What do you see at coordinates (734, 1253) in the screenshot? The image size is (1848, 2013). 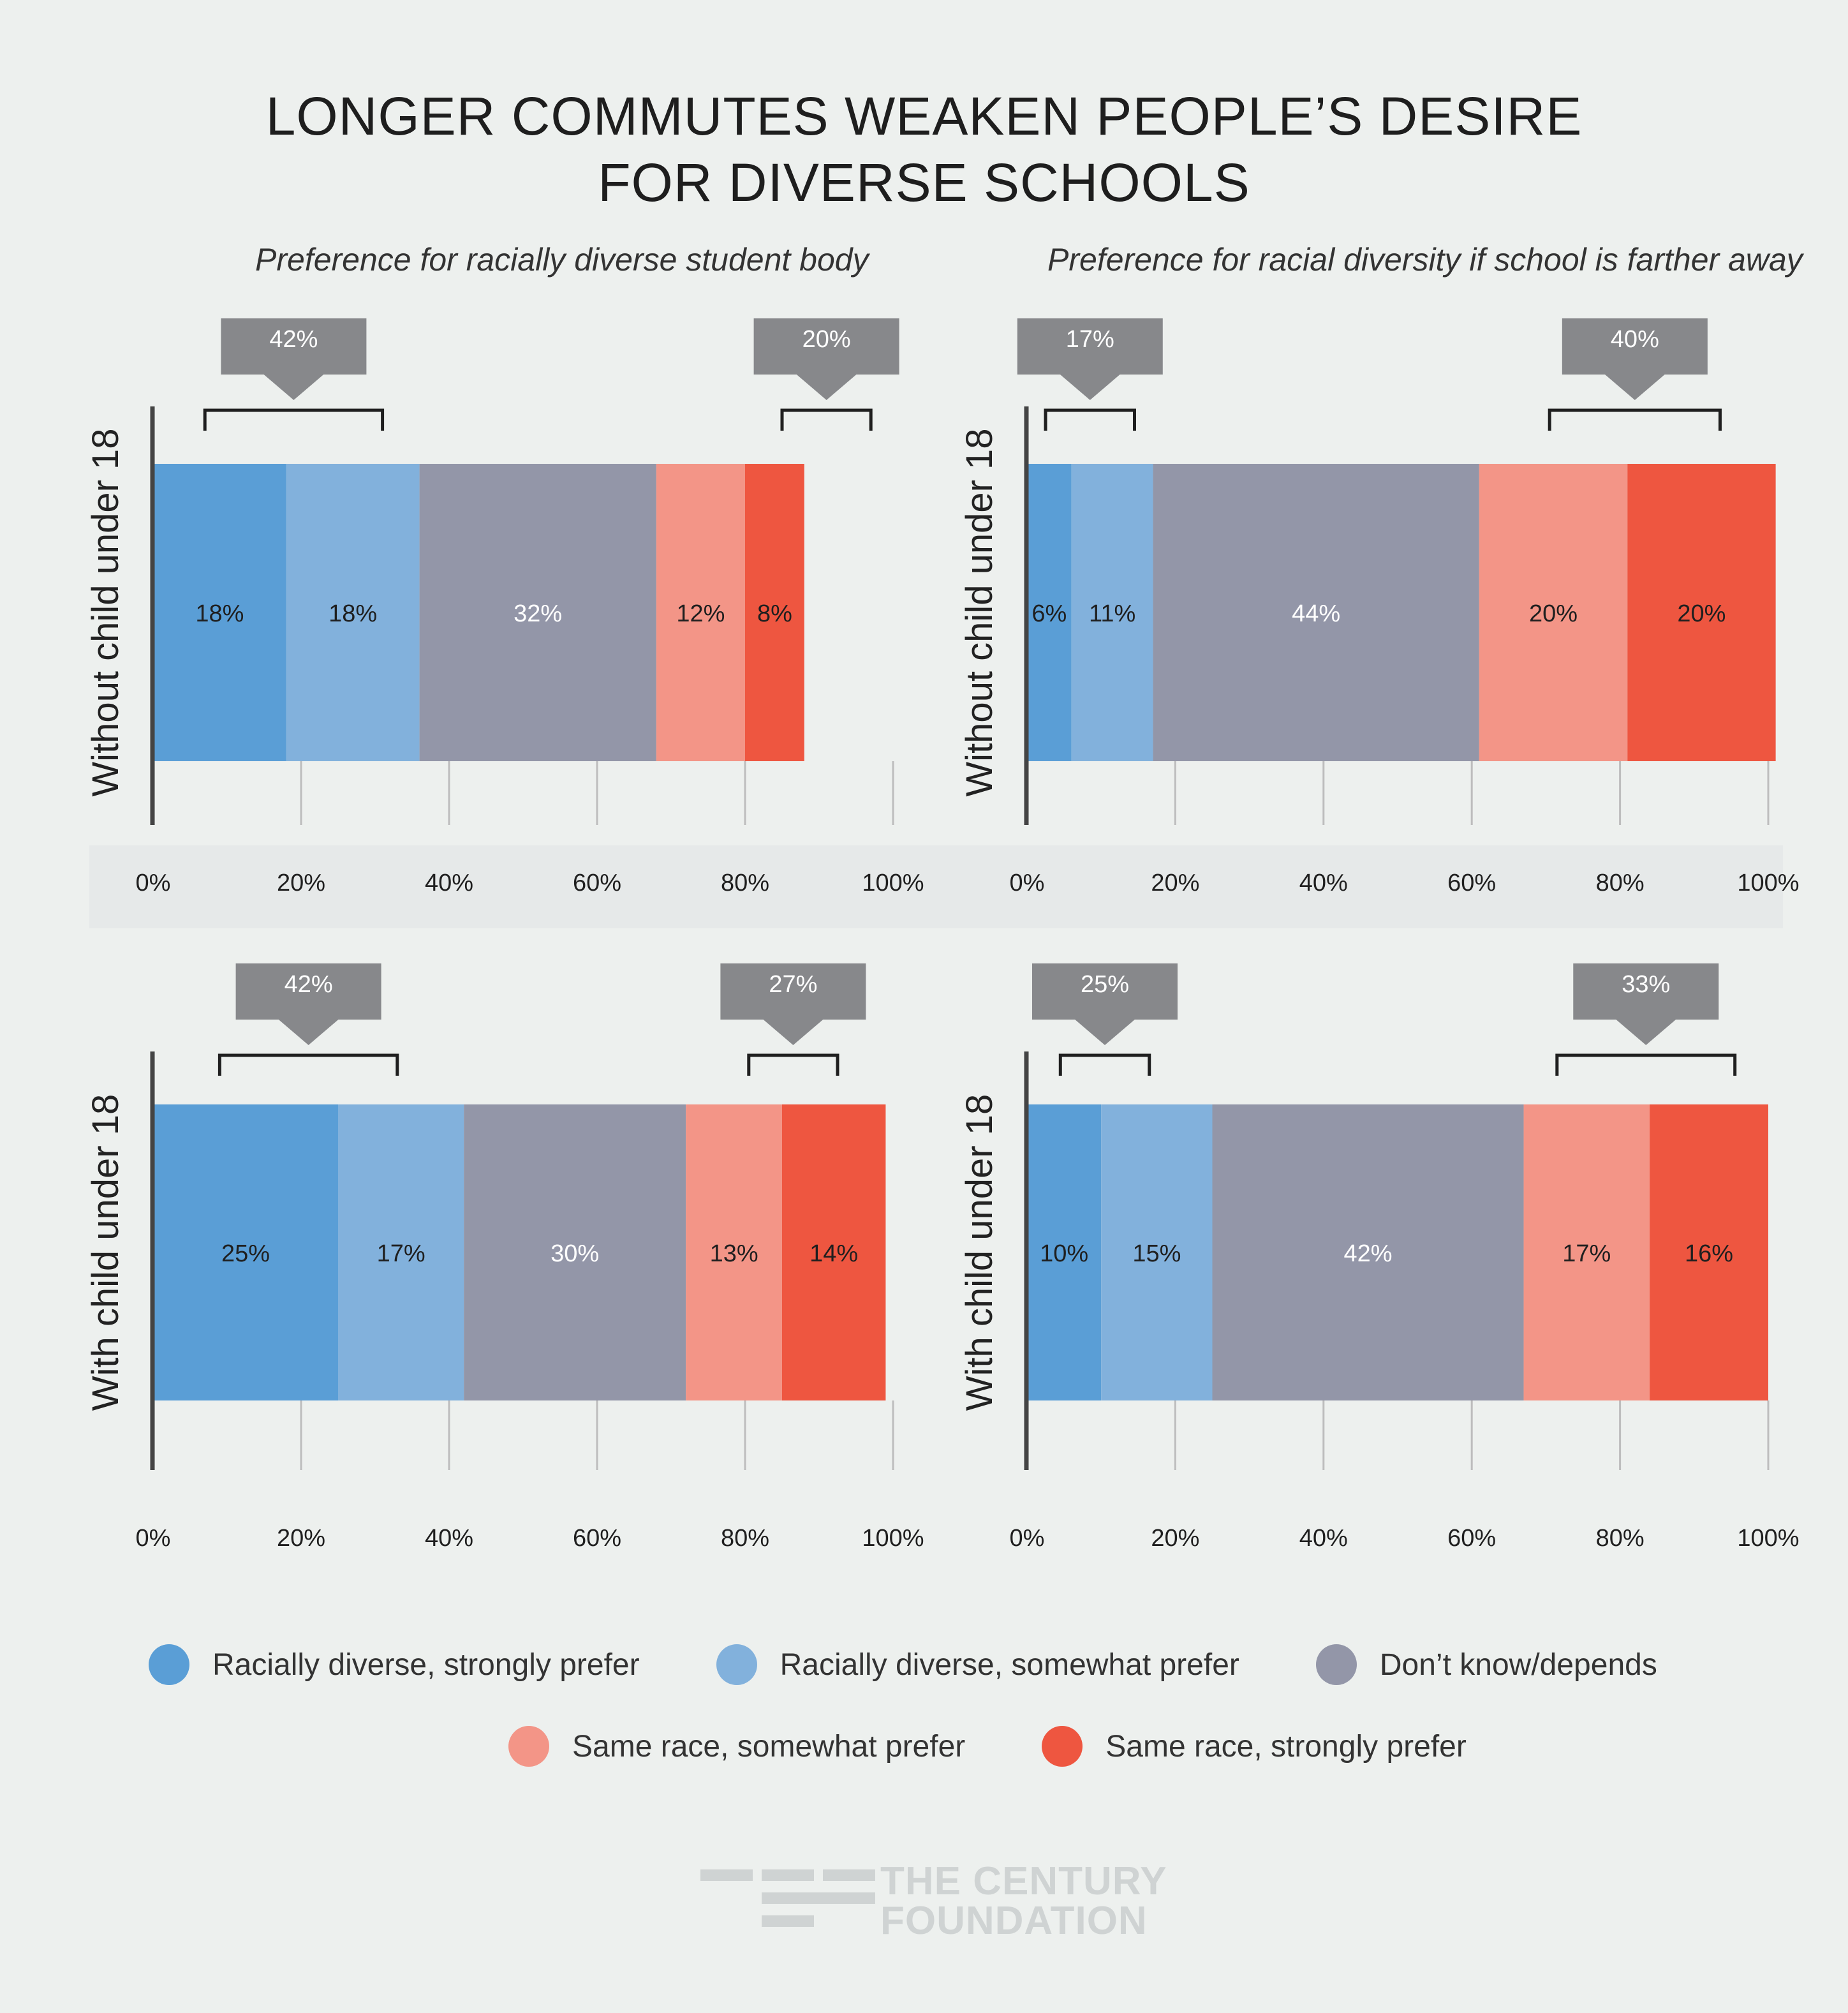 I see `segment-label: 13%` at bounding box center [734, 1253].